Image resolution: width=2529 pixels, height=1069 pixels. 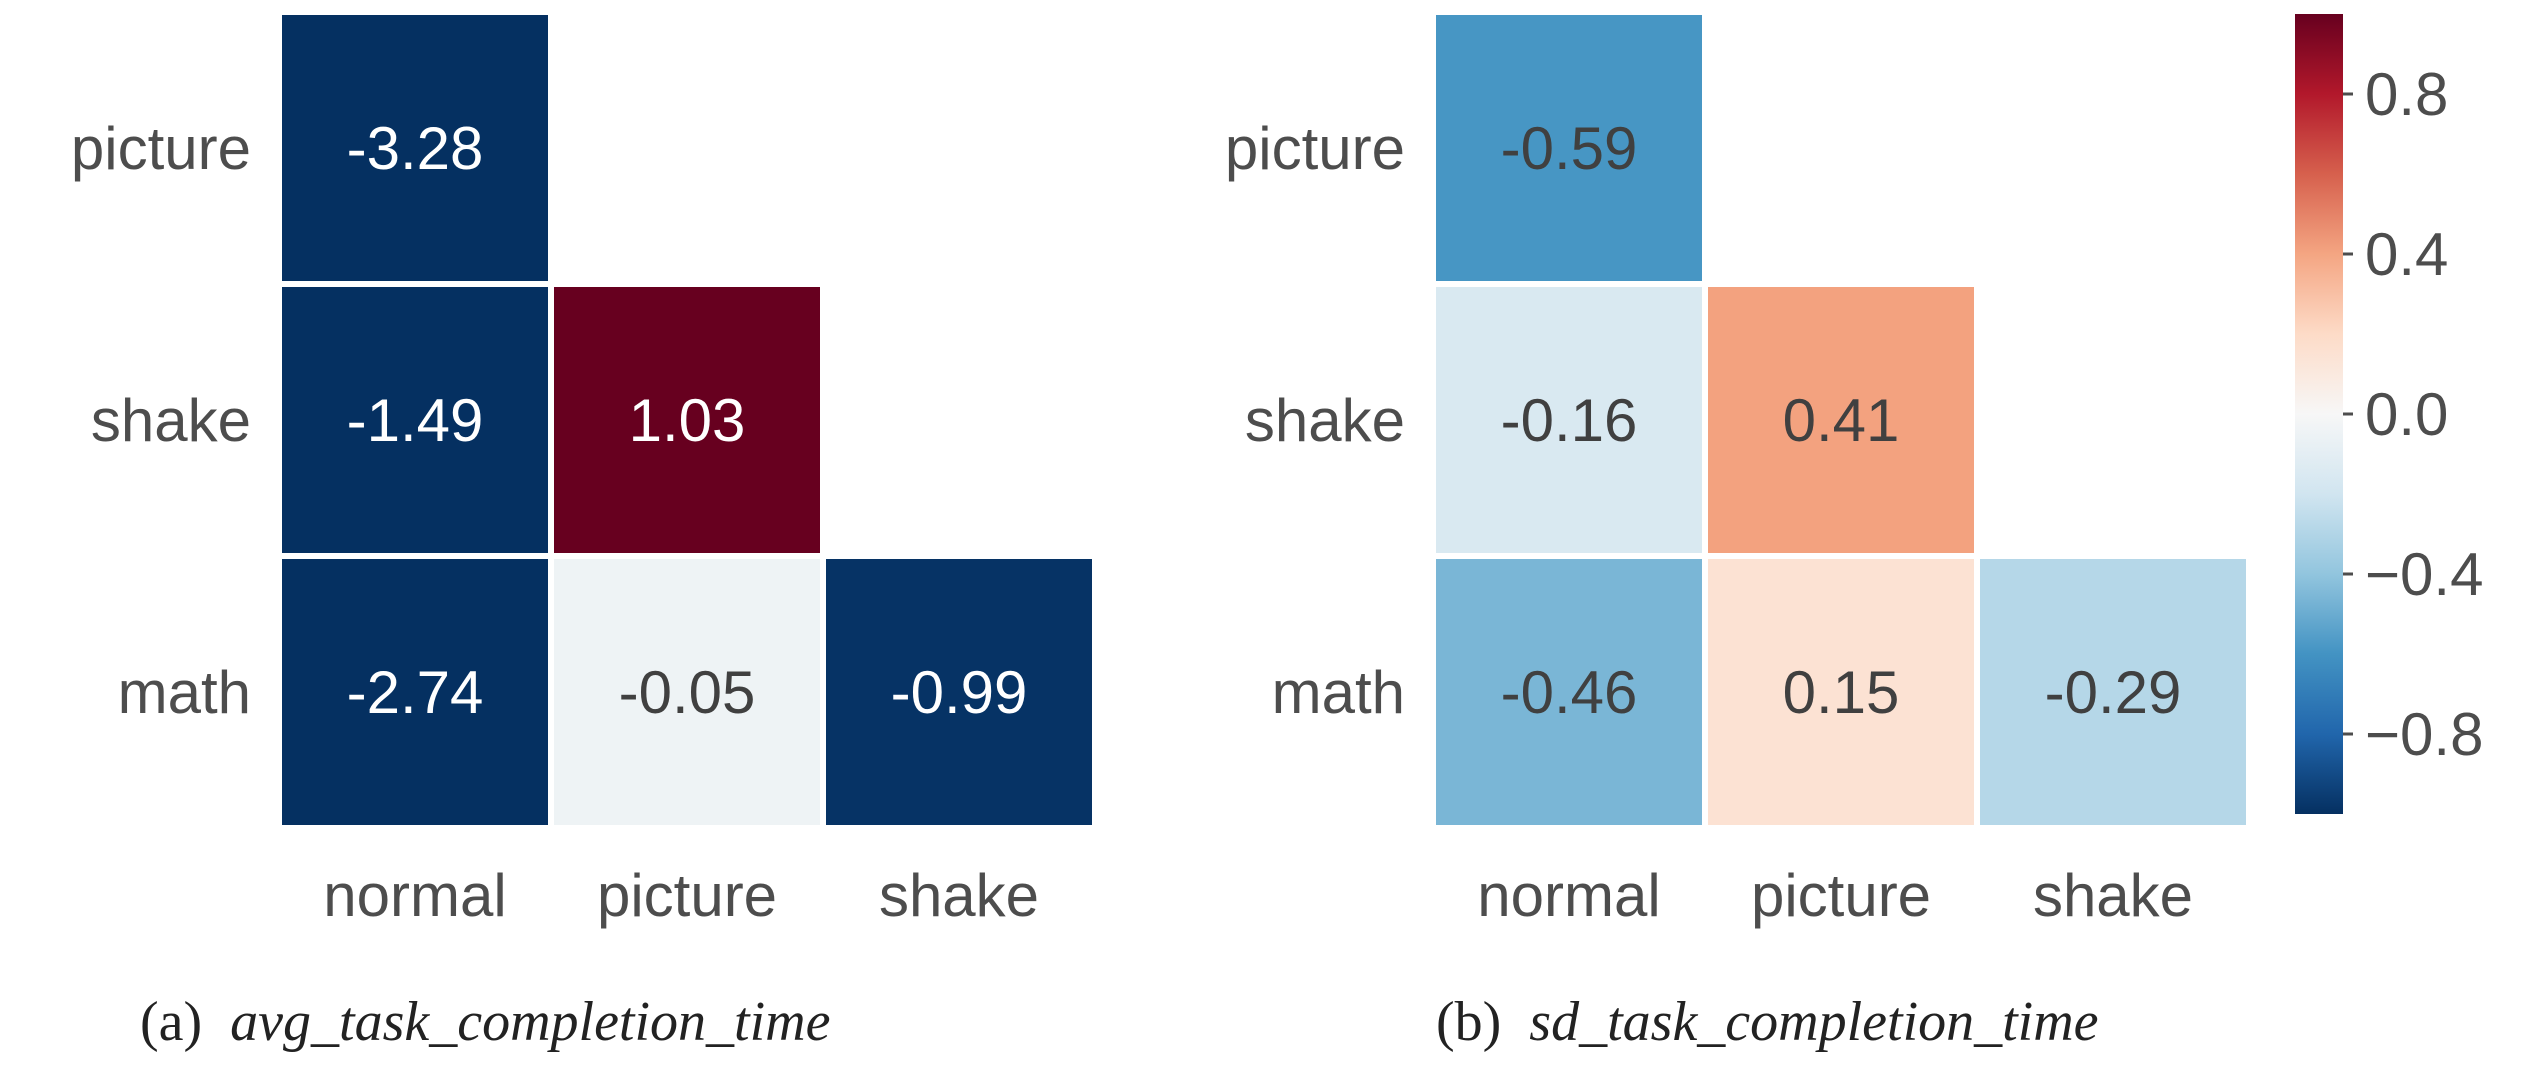 I want to click on caption-b-name: sd_task_completion_time, so click(x=1813, y=1022).